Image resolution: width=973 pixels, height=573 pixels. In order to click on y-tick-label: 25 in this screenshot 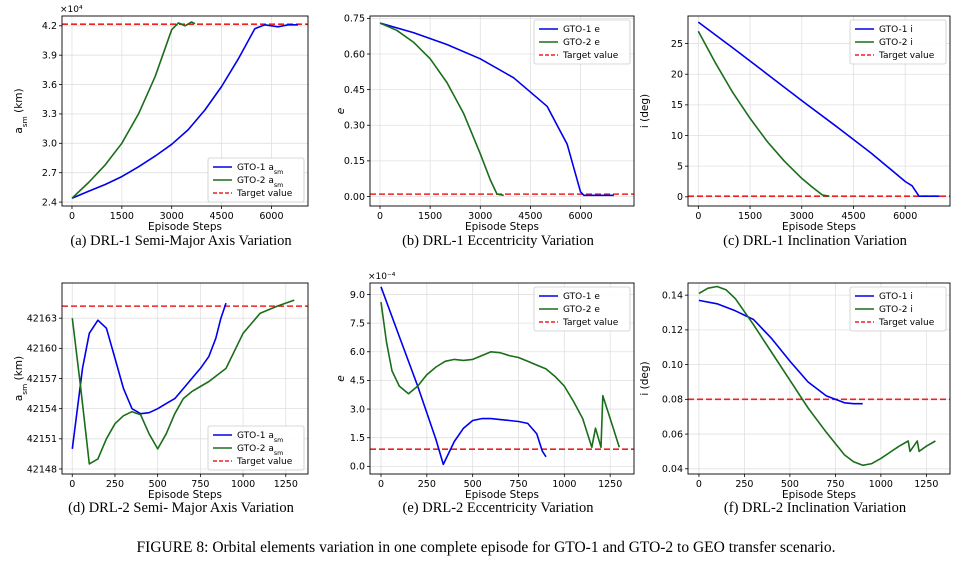, I will do `click(677, 44)`.